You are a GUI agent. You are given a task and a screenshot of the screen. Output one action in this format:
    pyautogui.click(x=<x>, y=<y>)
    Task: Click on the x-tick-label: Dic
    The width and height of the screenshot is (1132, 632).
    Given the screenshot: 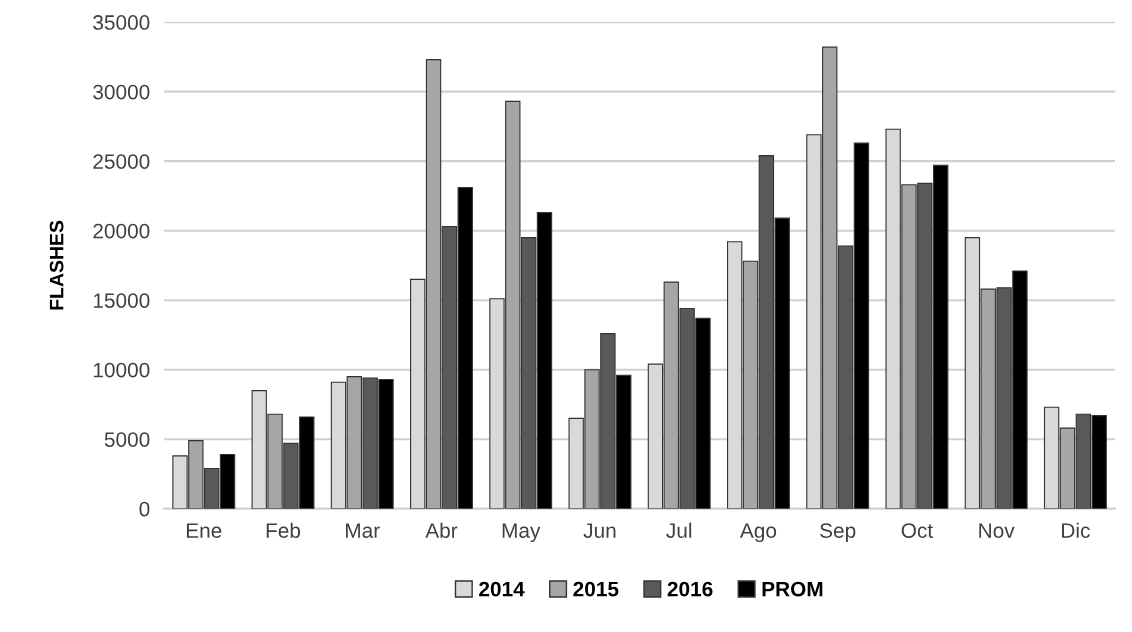 What is the action you would take?
    pyautogui.click(x=1076, y=530)
    